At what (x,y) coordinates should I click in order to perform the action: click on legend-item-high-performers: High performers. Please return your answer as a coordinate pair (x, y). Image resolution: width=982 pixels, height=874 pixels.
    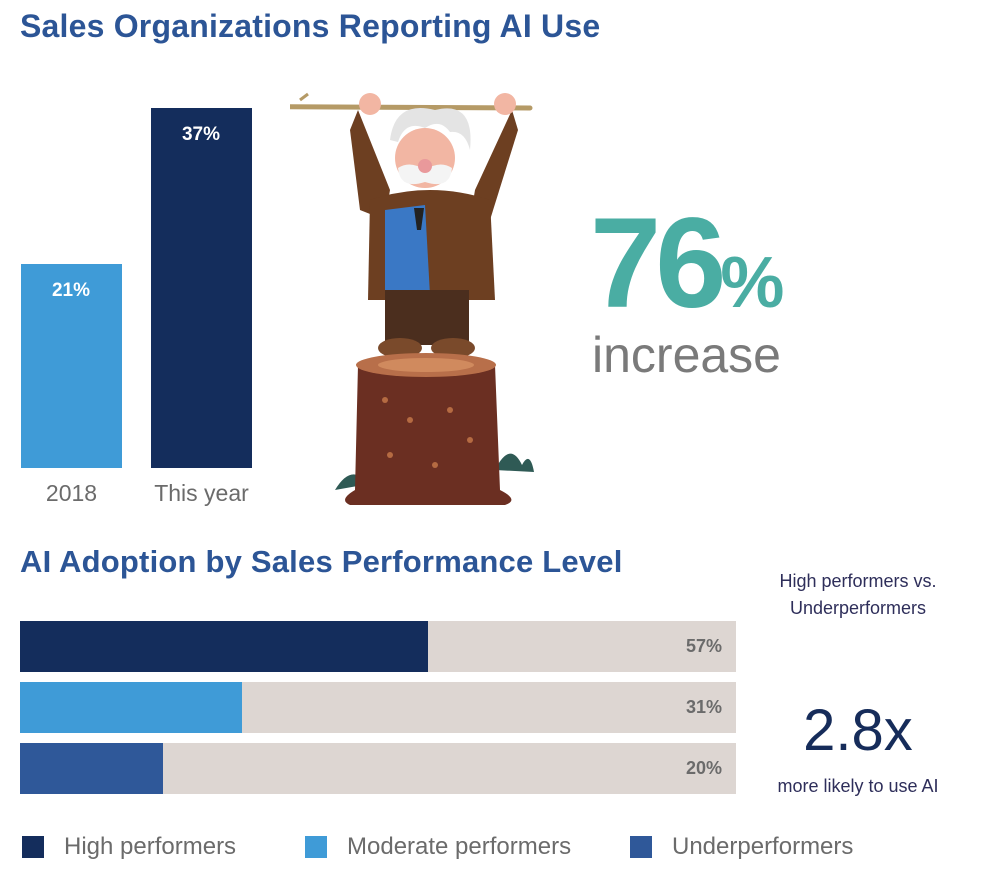
    Looking at the image, I should click on (129, 847).